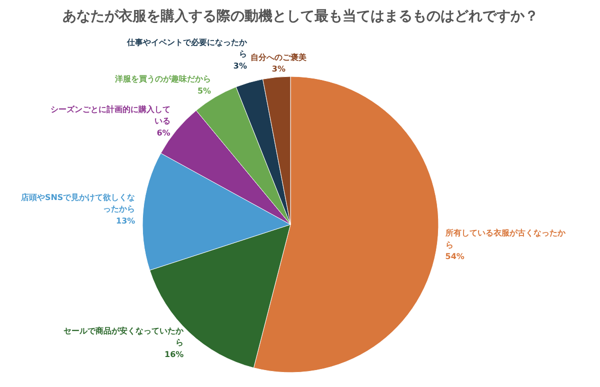  I want to click on slice-label: セールで商品が安くなっていたから, so click(124, 336).